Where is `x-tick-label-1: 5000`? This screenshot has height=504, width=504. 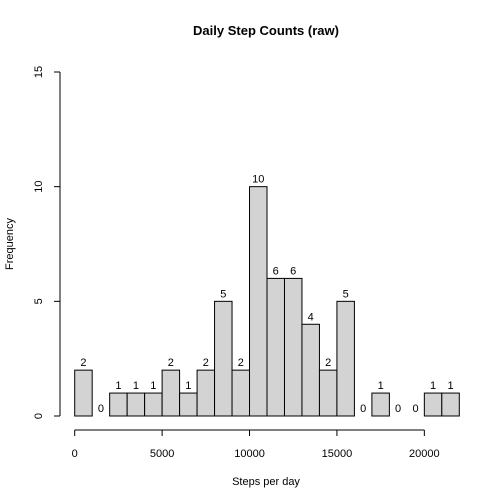 x-tick-label-1: 5000 is located at coordinates (162, 454).